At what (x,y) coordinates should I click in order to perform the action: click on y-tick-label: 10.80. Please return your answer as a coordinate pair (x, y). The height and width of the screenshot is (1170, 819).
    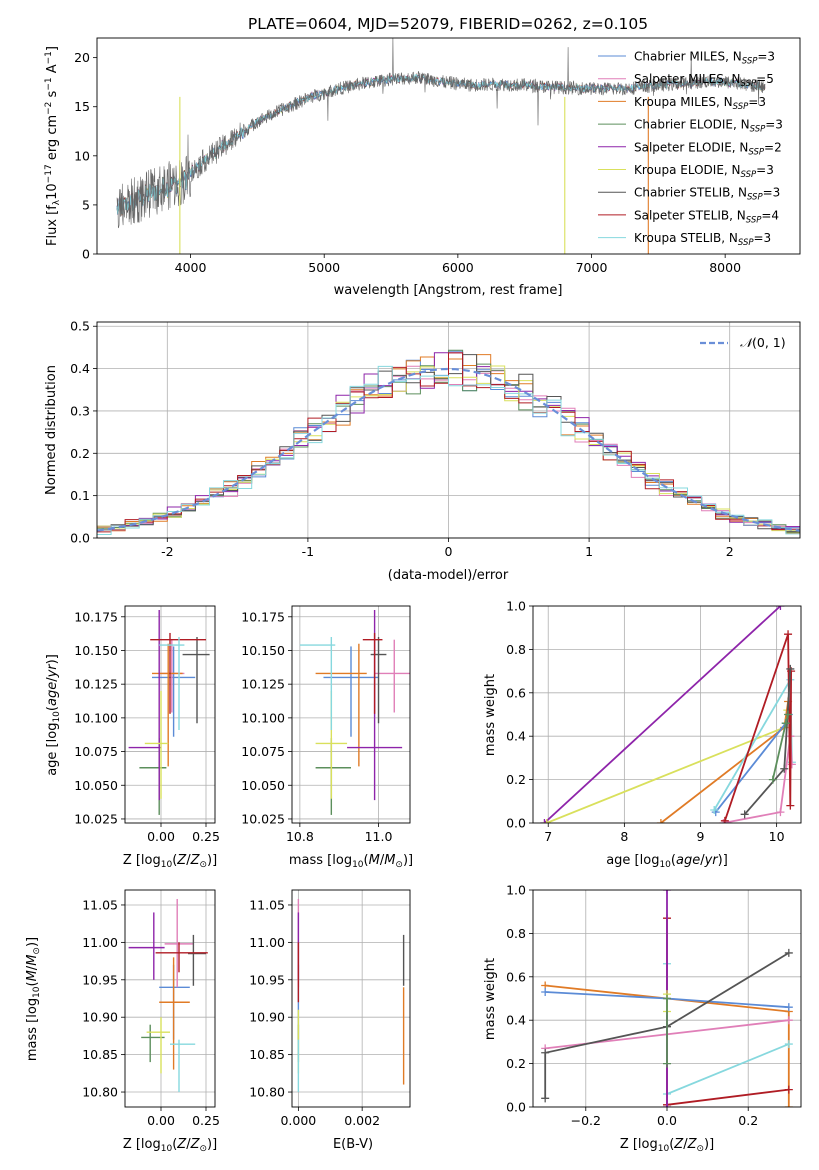
    Looking at the image, I should click on (267, 1092).